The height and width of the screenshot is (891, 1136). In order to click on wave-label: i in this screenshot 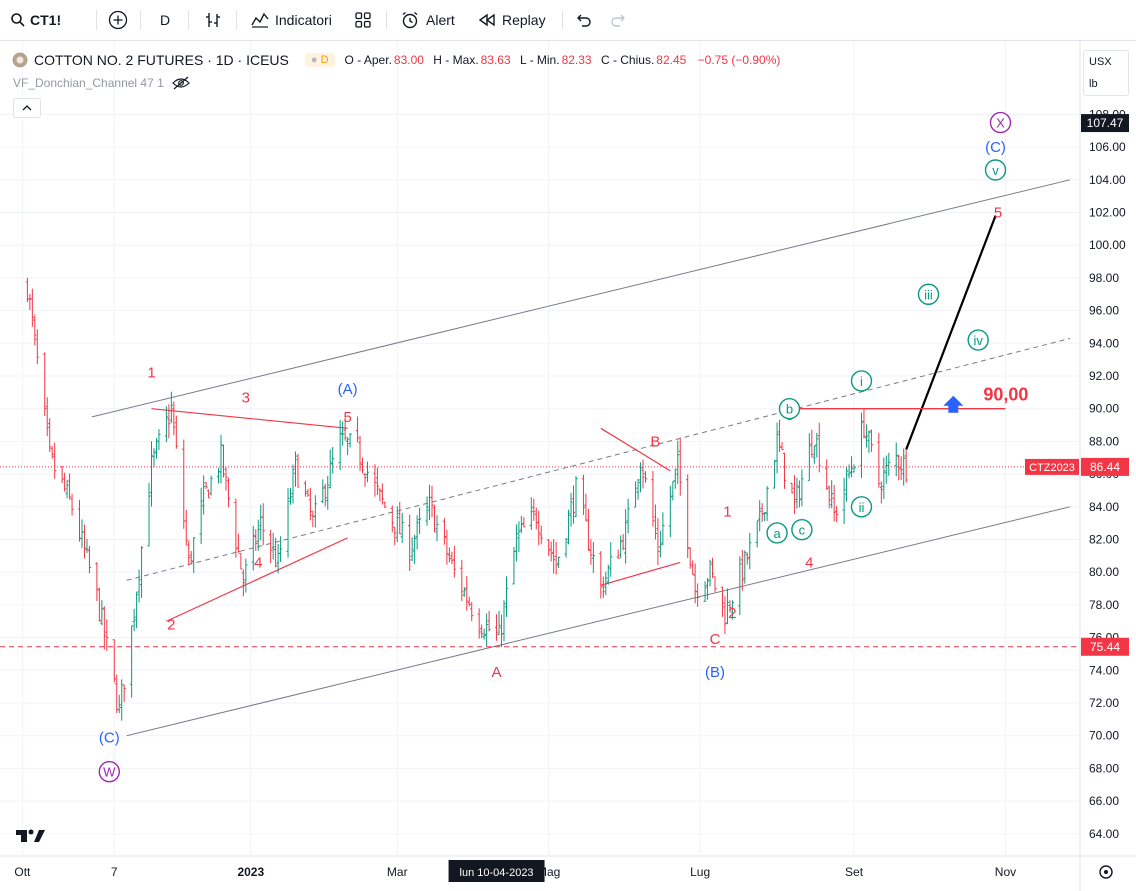, I will do `click(861, 381)`.